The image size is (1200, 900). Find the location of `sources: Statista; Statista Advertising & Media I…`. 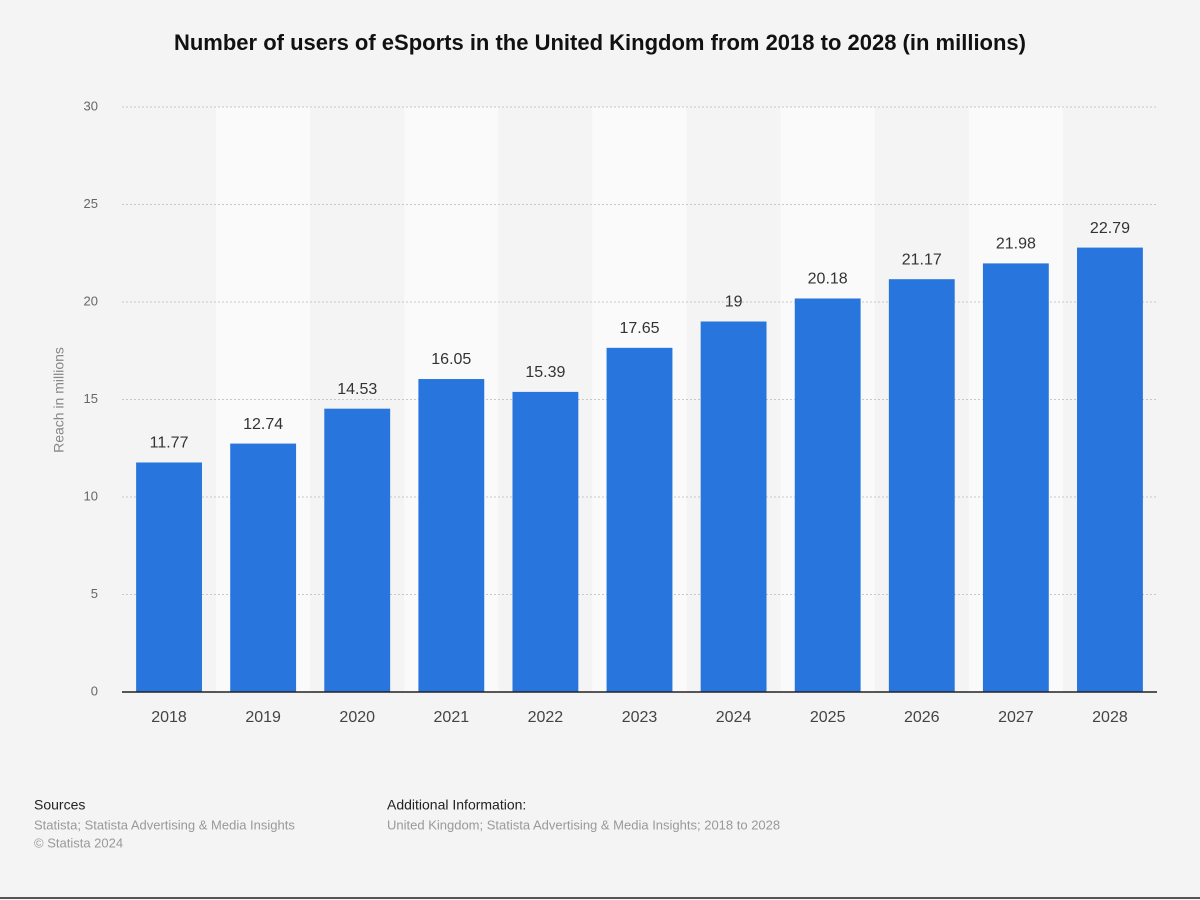

sources: Statista; Statista Advertising & Media I… is located at coordinates (164, 824).